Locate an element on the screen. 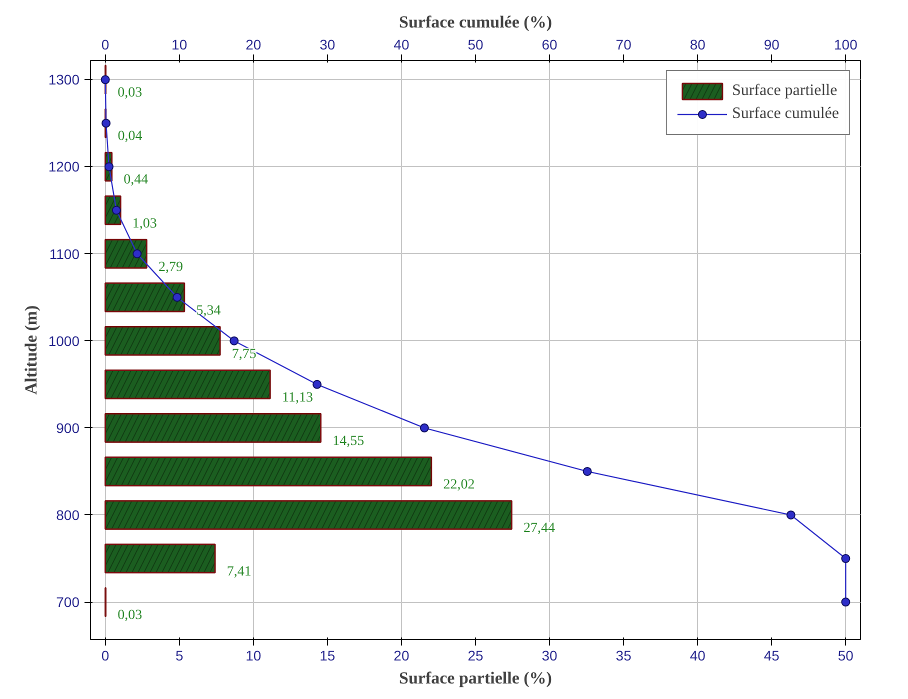 Image resolution: width=908 pixels, height=699 pixels. y-tick-label: 800 is located at coordinates (68, 514).